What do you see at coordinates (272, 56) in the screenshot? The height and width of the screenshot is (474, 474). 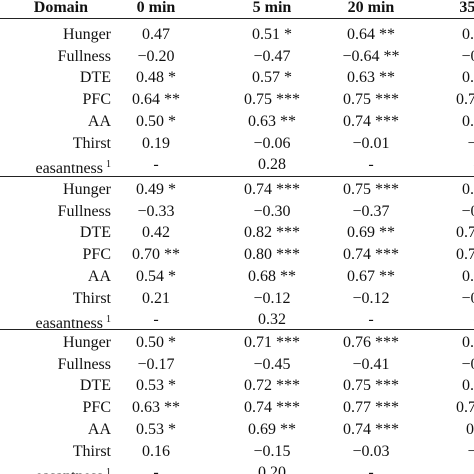 I see `cell-5min: −0.47` at bounding box center [272, 56].